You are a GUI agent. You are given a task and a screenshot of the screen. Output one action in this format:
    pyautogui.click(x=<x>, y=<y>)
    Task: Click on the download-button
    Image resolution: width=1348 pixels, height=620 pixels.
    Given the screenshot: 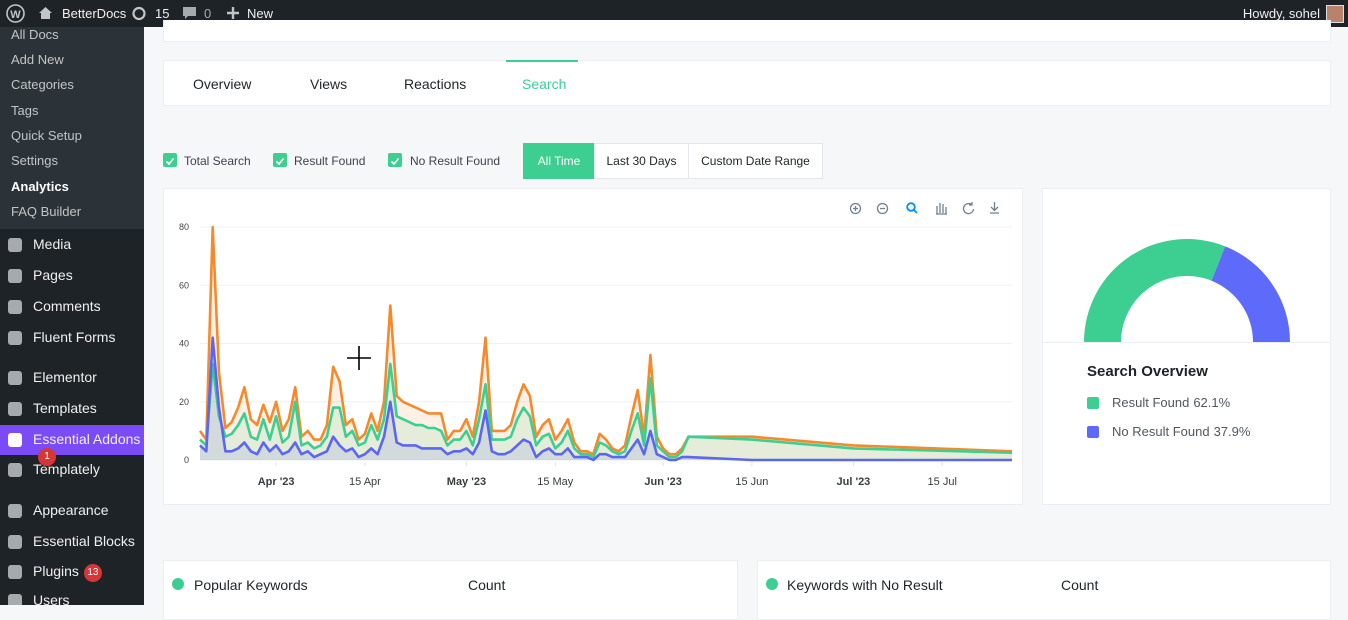 What is the action you would take?
    pyautogui.click(x=994, y=207)
    